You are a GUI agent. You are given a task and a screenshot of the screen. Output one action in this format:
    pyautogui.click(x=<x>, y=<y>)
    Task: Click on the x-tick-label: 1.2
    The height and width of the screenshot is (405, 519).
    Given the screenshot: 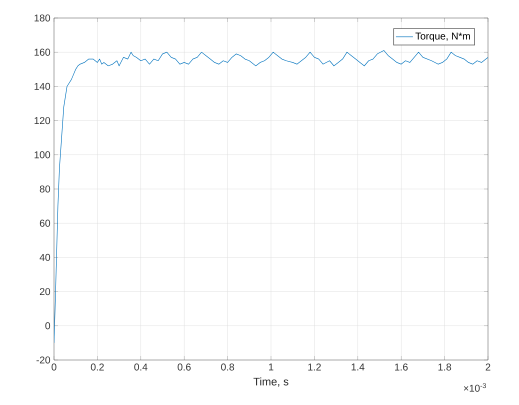 What is the action you would take?
    pyautogui.click(x=314, y=367)
    